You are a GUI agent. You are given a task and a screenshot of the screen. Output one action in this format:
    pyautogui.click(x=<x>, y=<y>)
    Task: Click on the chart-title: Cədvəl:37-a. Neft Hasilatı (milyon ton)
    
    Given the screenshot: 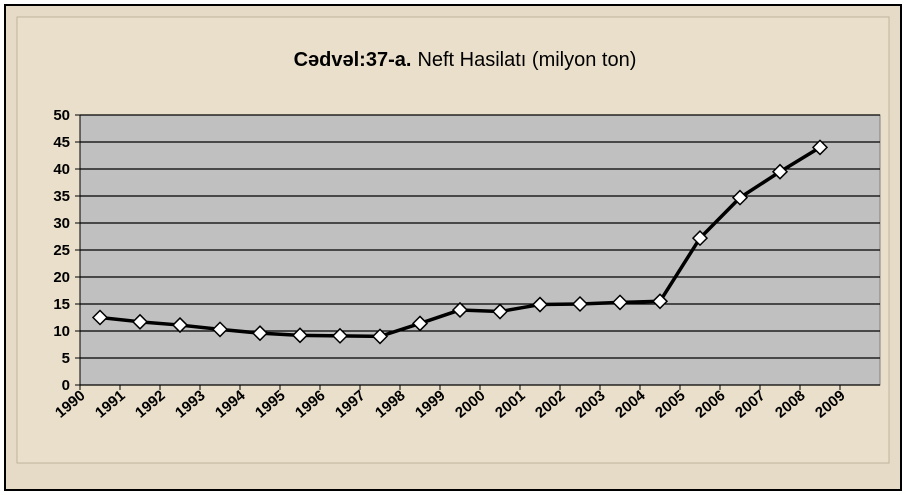 What is the action you would take?
    pyautogui.click(x=465, y=60)
    